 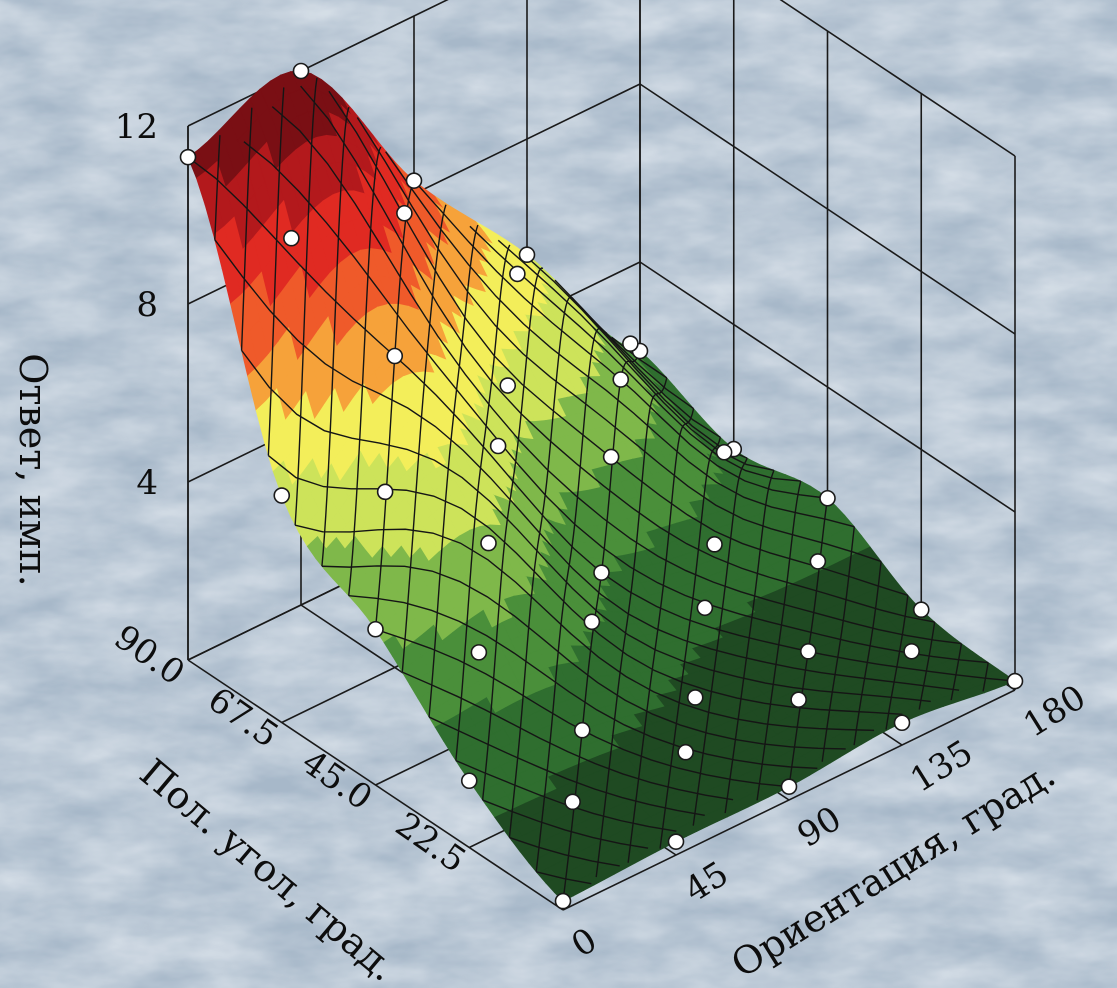 What do you see at coordinates (147, 305) in the screenshot?
I see `z-tick-label: 8` at bounding box center [147, 305].